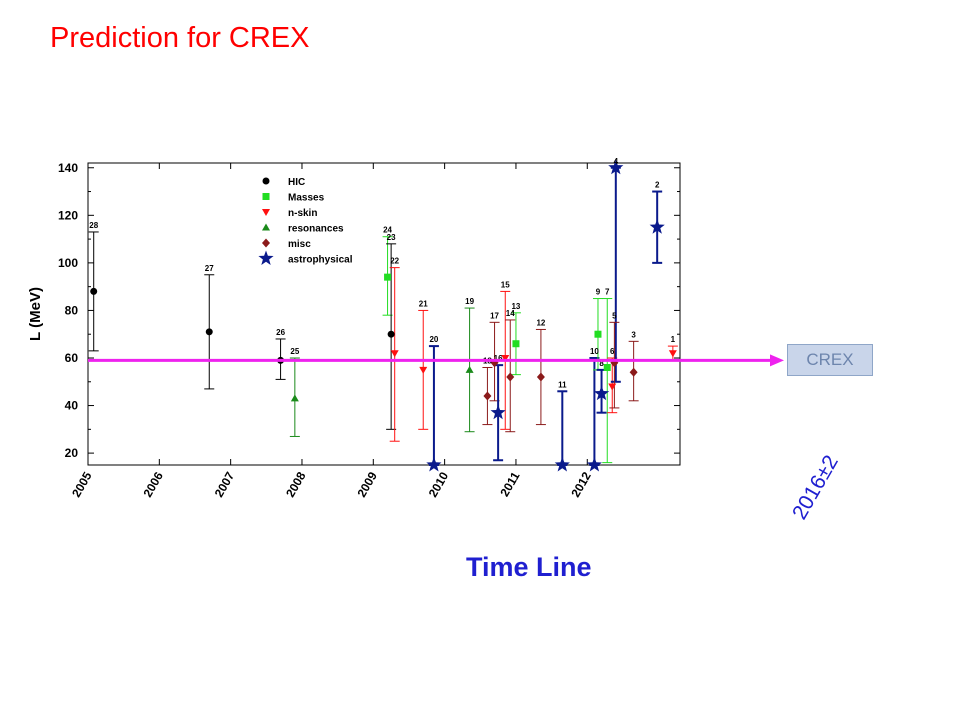 The width and height of the screenshot is (960, 720). What do you see at coordinates (153, 484) in the screenshot?
I see `x-tick-label: 2006` at bounding box center [153, 484].